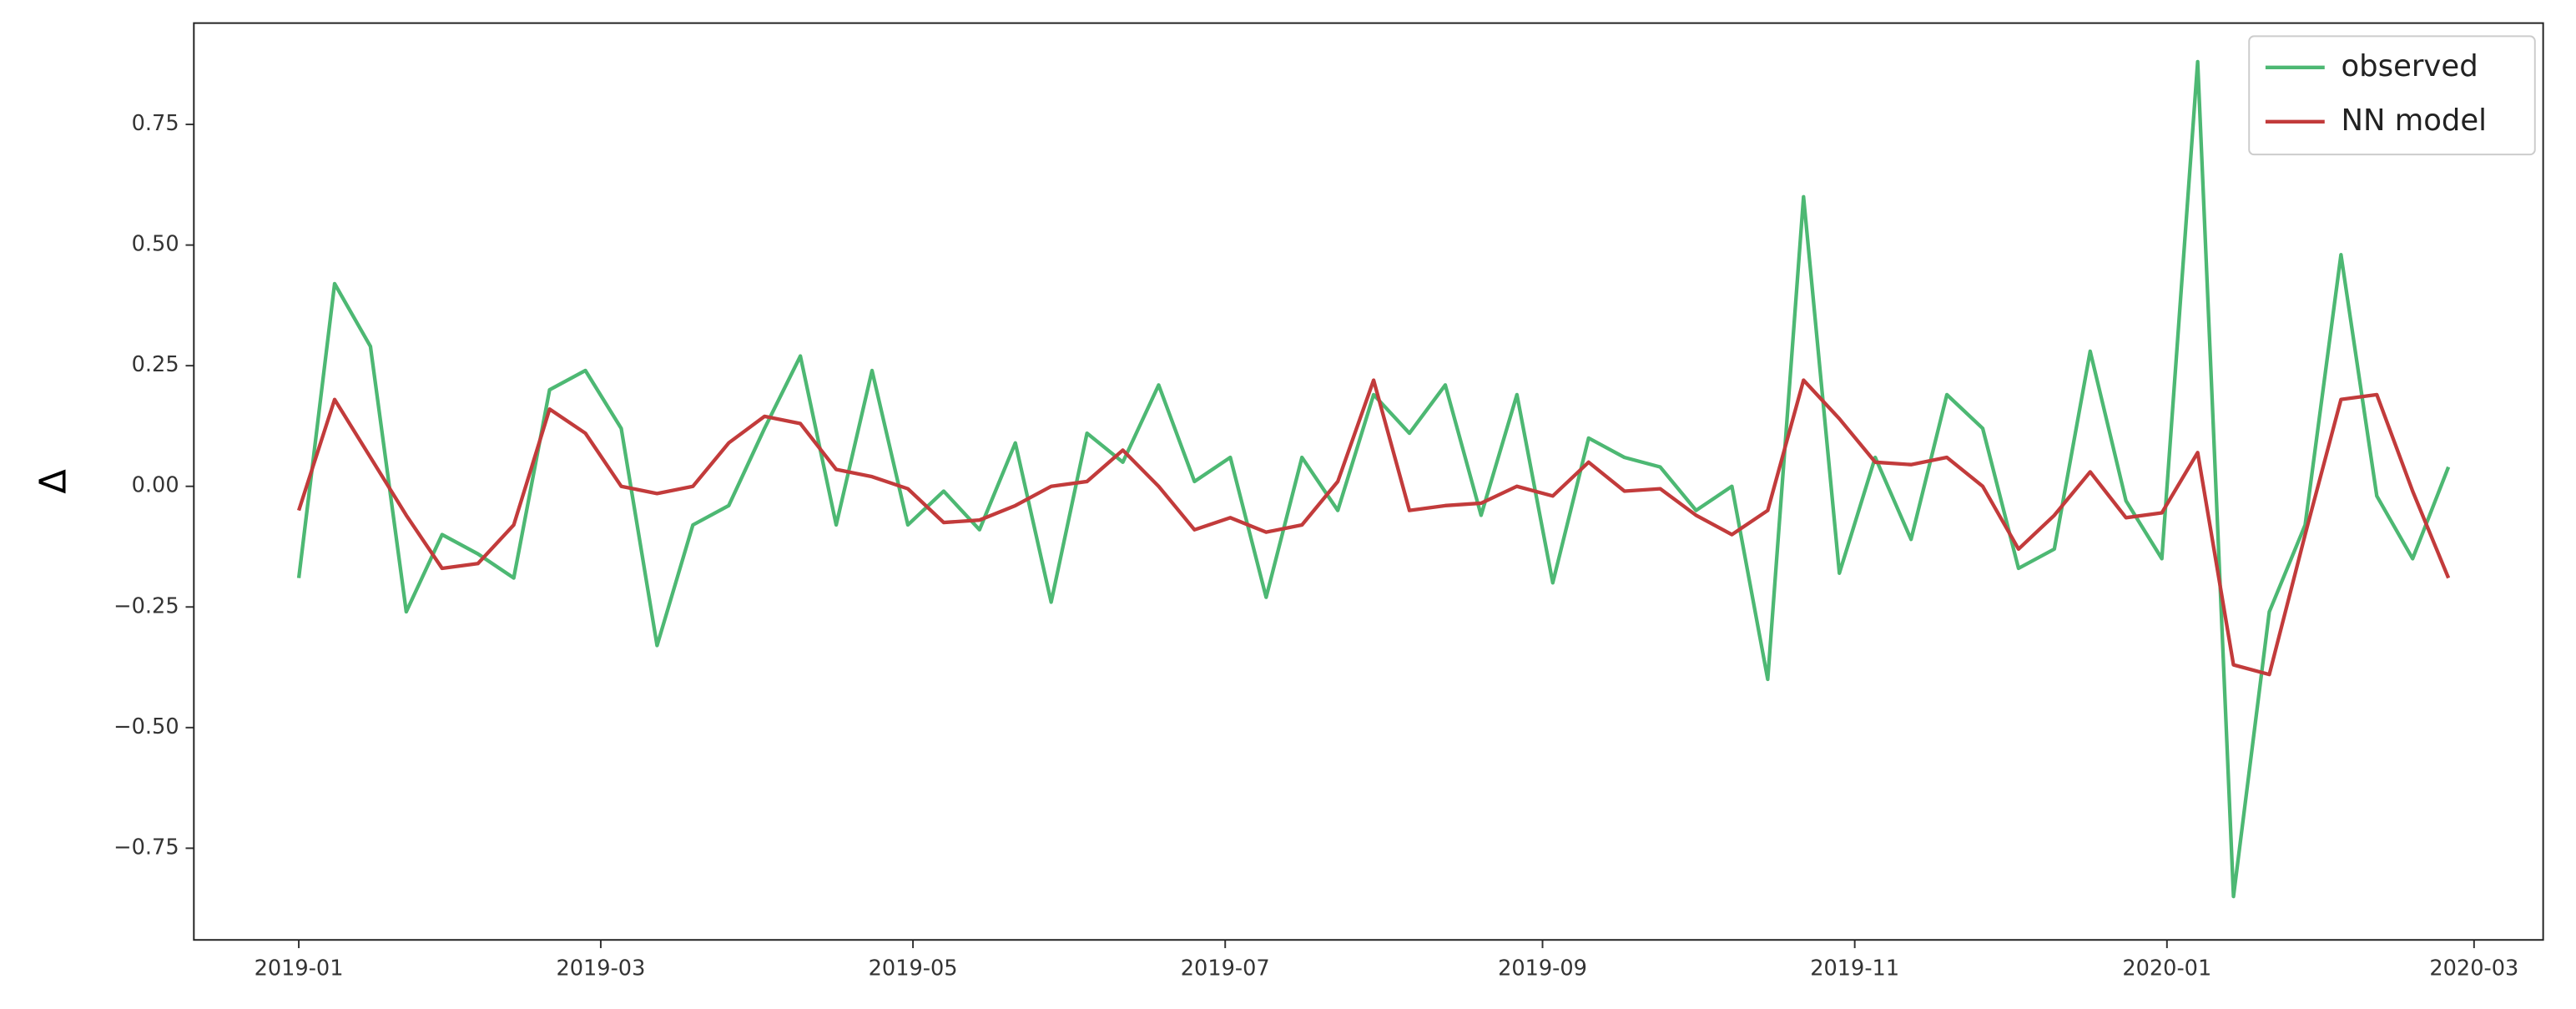 This screenshot has width=2576, height=1009. Describe the element at coordinates (53, 481) in the screenshot. I see `y-axis-label: Δ` at that location.